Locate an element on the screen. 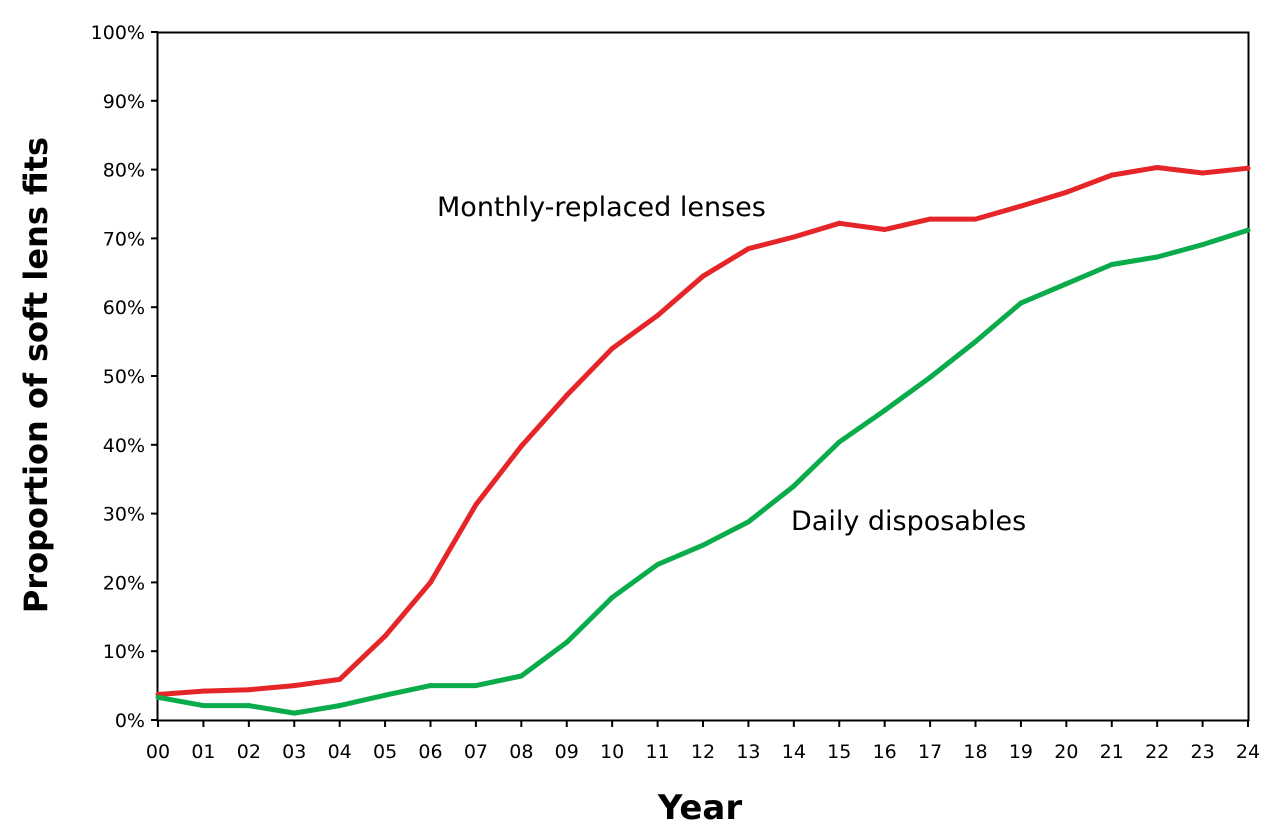 Image resolution: width=1280 pixels, height=839 pixels. x-tick-label: 10 is located at coordinates (612, 752).